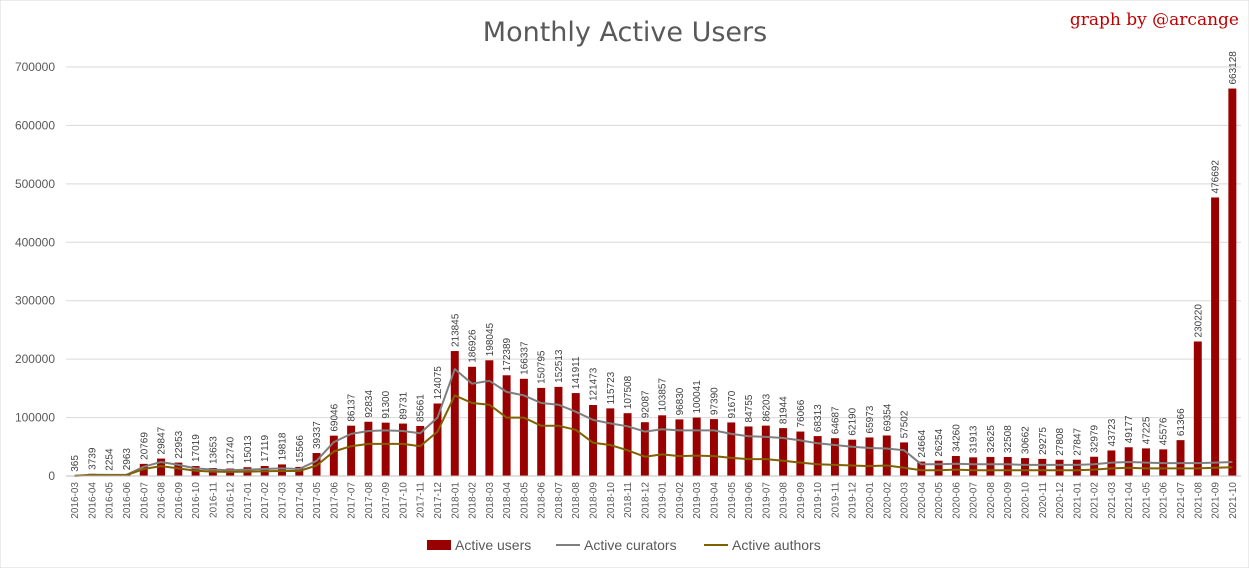 This screenshot has width=1249, height=568. Describe the element at coordinates (213, 450) in the screenshot. I see `data-label: 13653` at that location.